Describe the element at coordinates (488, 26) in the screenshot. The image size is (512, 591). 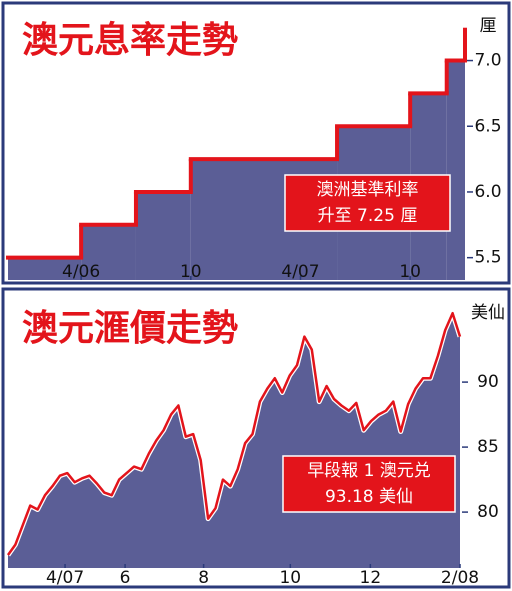
I see `y-axis-unit: 厘` at that location.